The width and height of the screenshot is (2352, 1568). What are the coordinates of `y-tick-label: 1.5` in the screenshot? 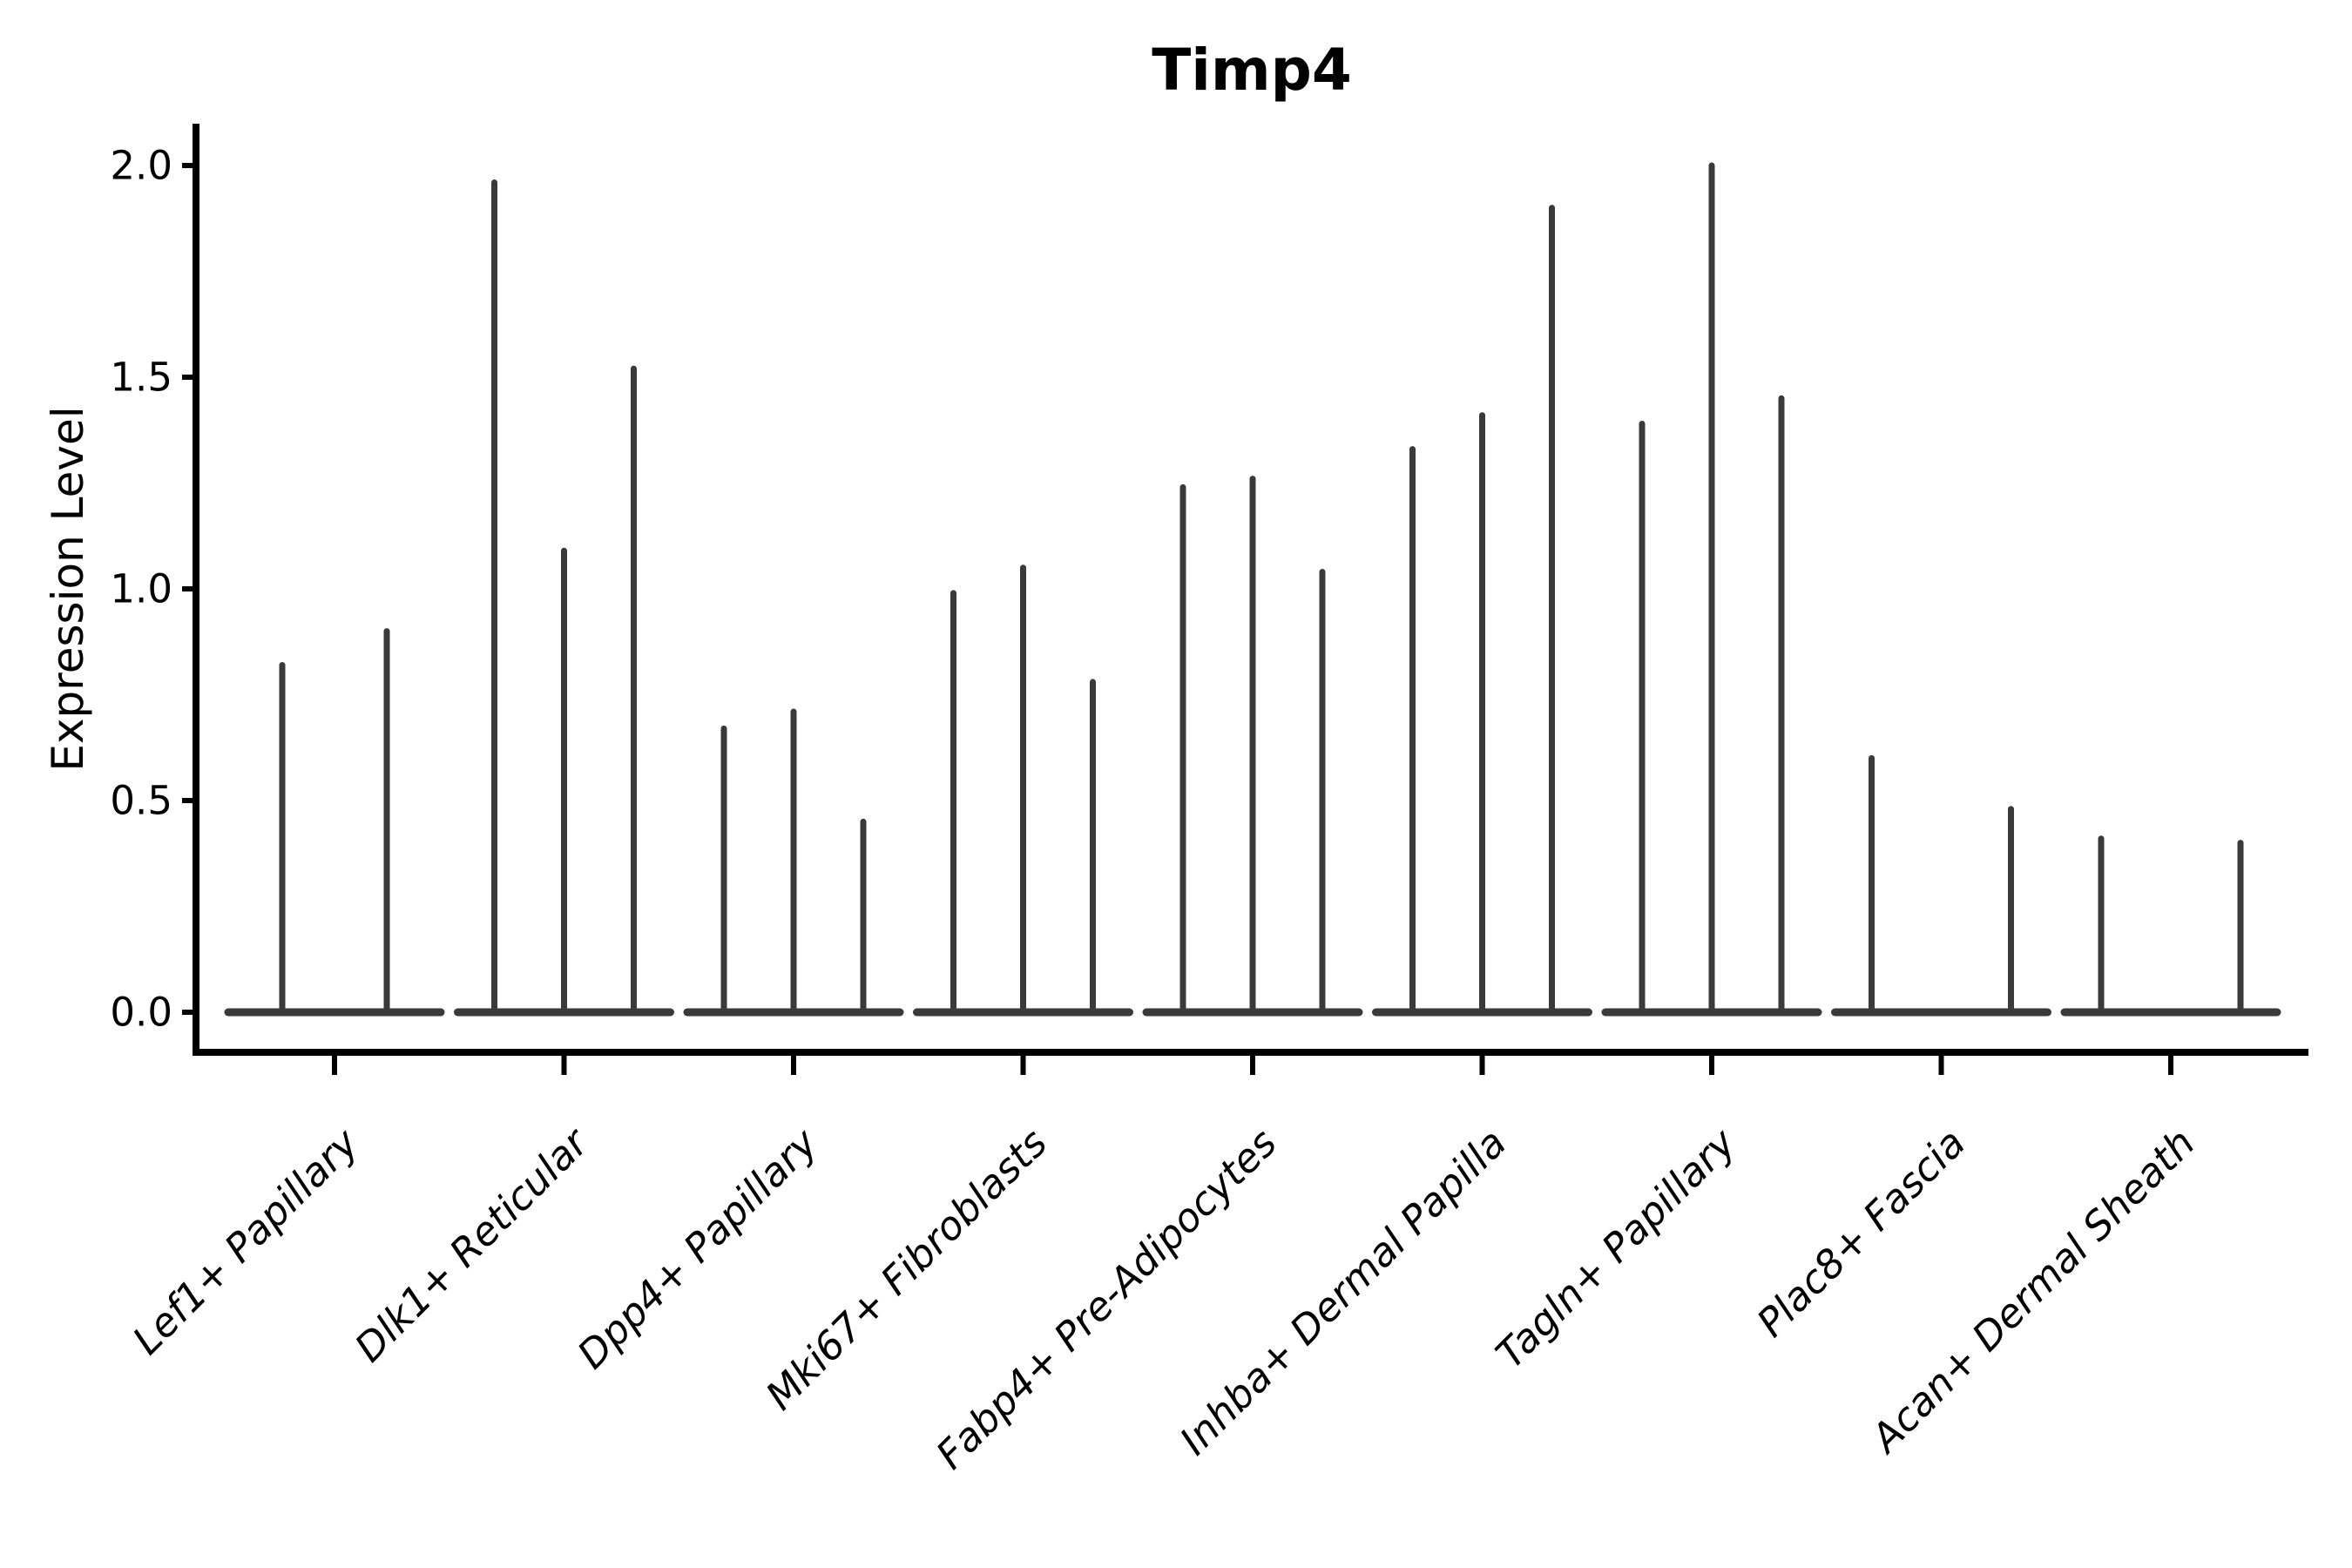 It's located at (141, 378).